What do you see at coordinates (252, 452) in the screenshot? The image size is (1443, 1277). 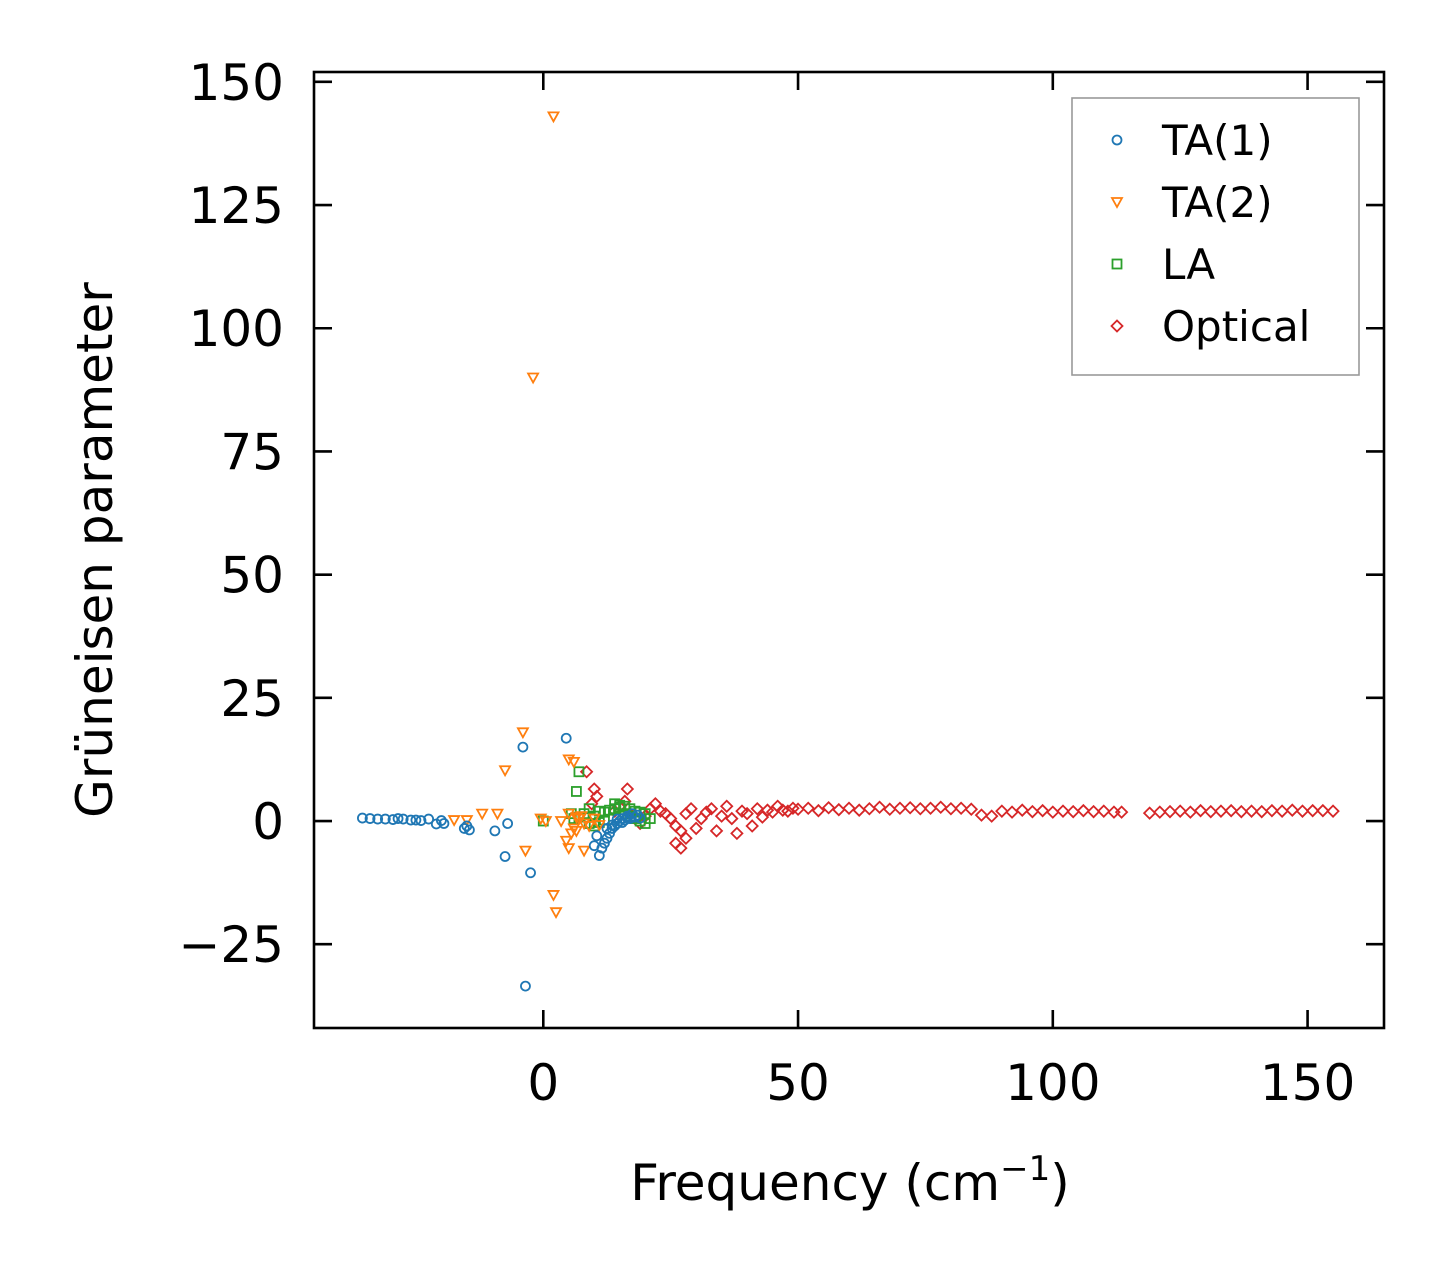 I see `y-tick-label: 75` at bounding box center [252, 452].